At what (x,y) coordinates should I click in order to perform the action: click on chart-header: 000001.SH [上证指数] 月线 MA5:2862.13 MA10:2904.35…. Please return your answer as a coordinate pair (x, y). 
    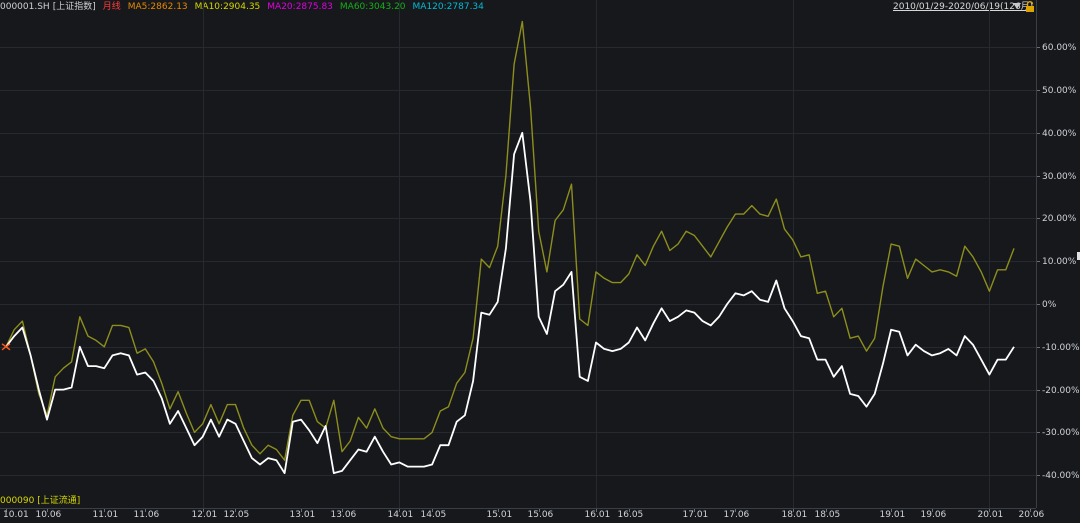
    Looking at the image, I should click on (245, 7).